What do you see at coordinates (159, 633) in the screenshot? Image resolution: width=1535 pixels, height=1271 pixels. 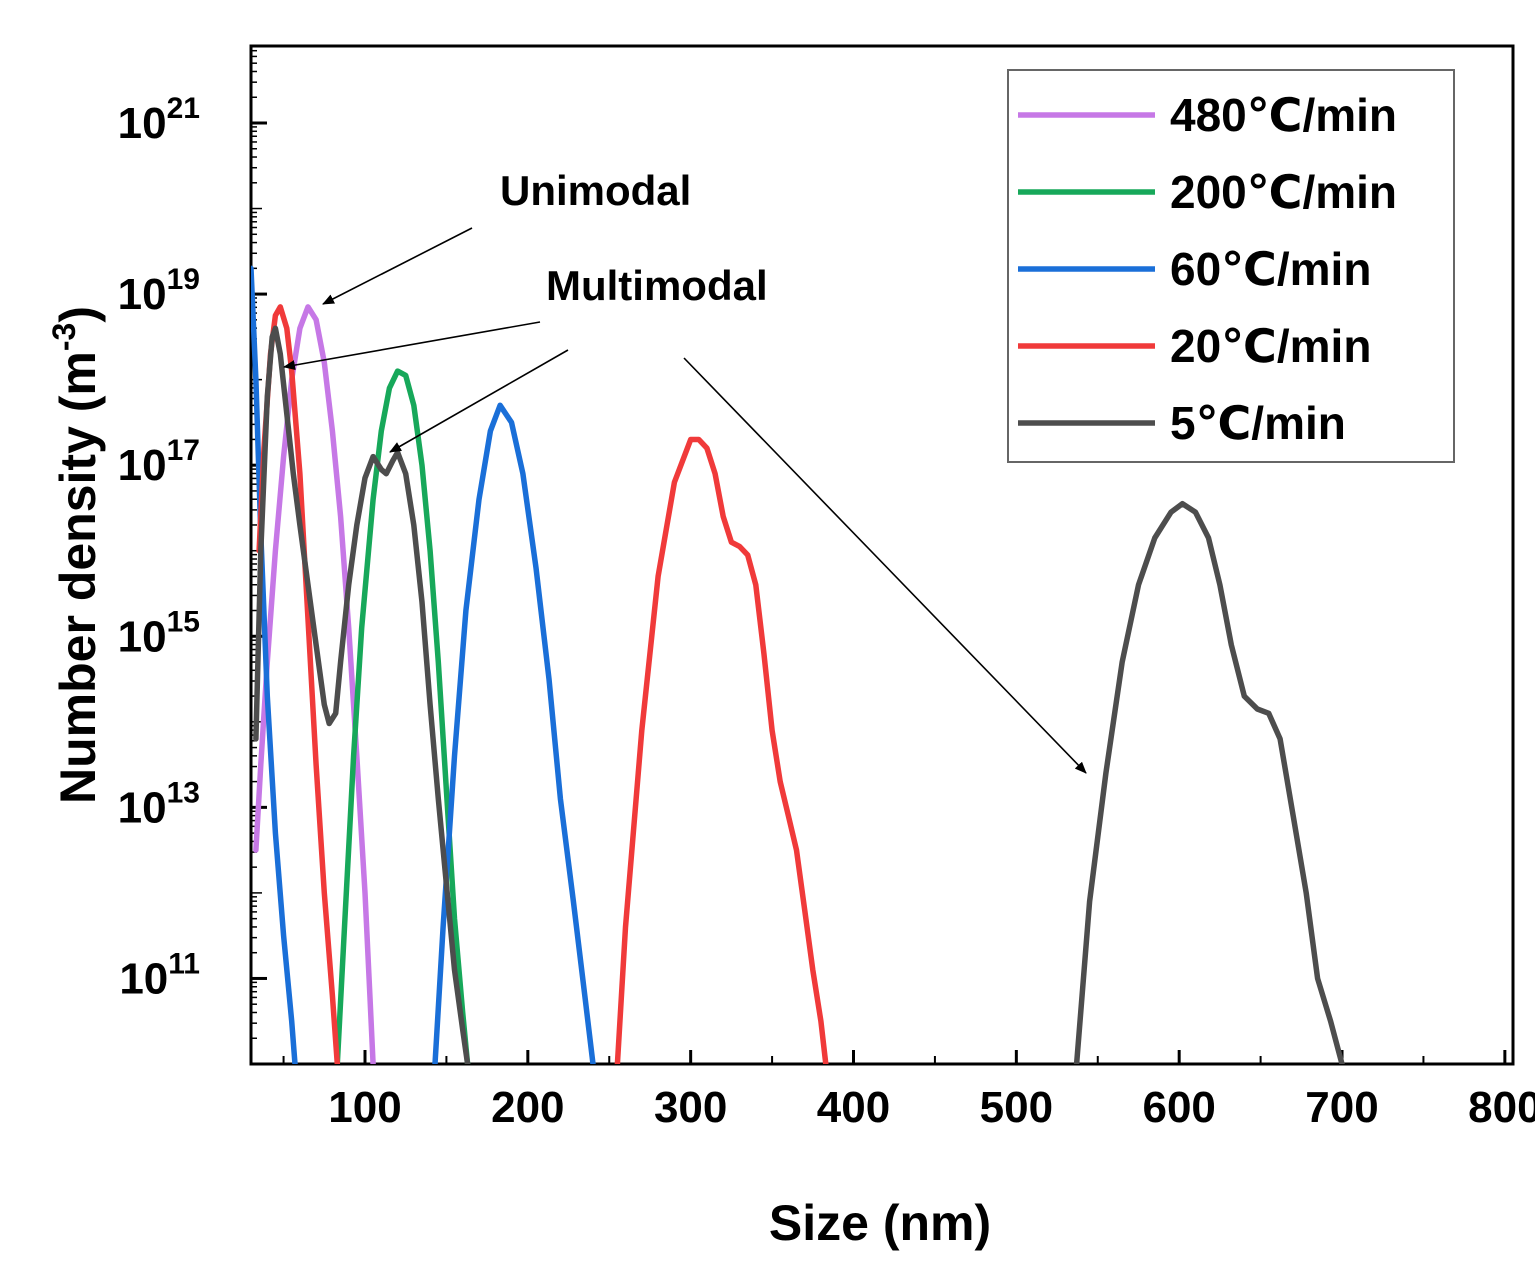 I see `y-tick-label: 1015` at bounding box center [159, 633].